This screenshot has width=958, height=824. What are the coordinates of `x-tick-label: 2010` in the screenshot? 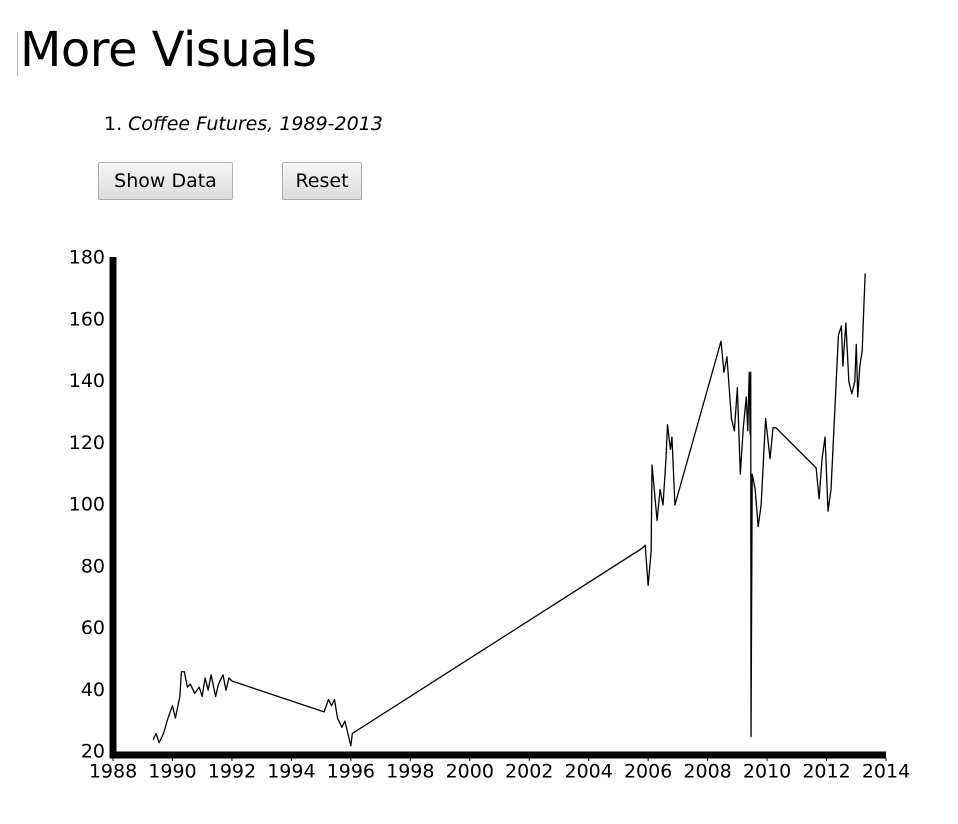 It's located at (767, 772).